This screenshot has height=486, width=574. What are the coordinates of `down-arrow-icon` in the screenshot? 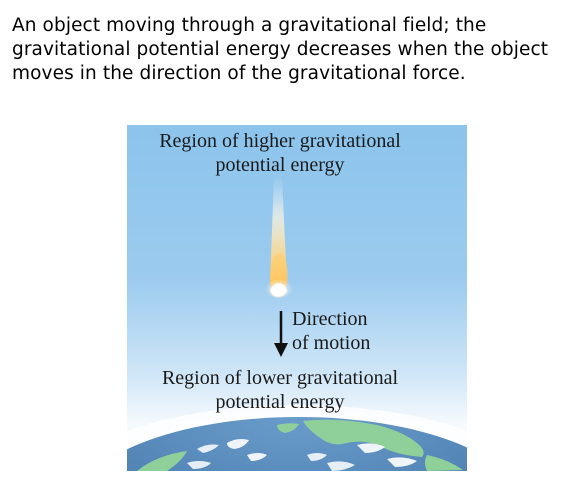 It's located at (281, 334).